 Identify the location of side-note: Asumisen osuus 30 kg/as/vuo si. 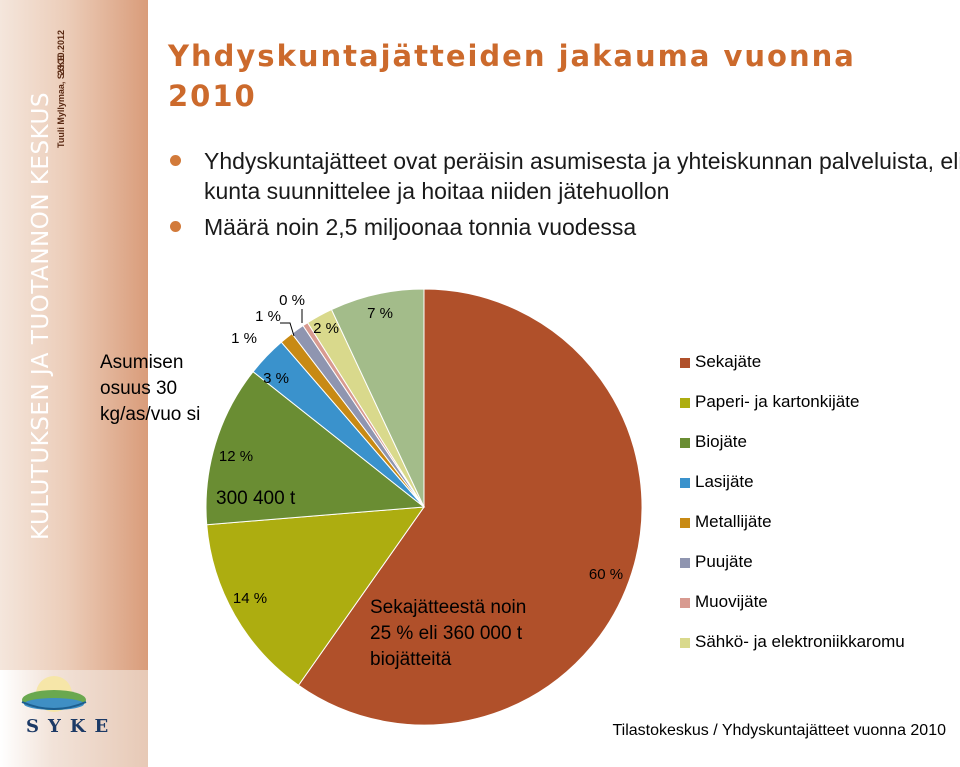
(150, 388).